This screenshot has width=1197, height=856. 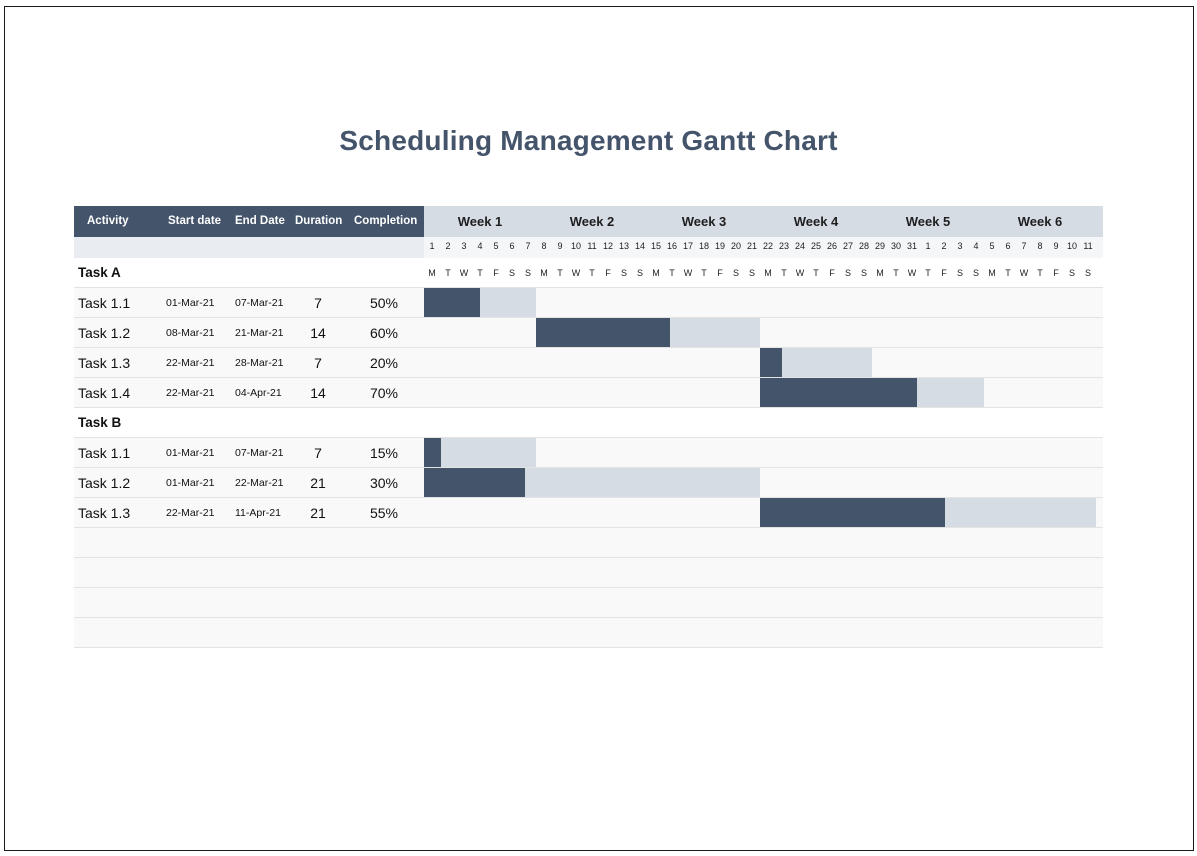 I want to click on week-label: Week 3, so click(x=704, y=221).